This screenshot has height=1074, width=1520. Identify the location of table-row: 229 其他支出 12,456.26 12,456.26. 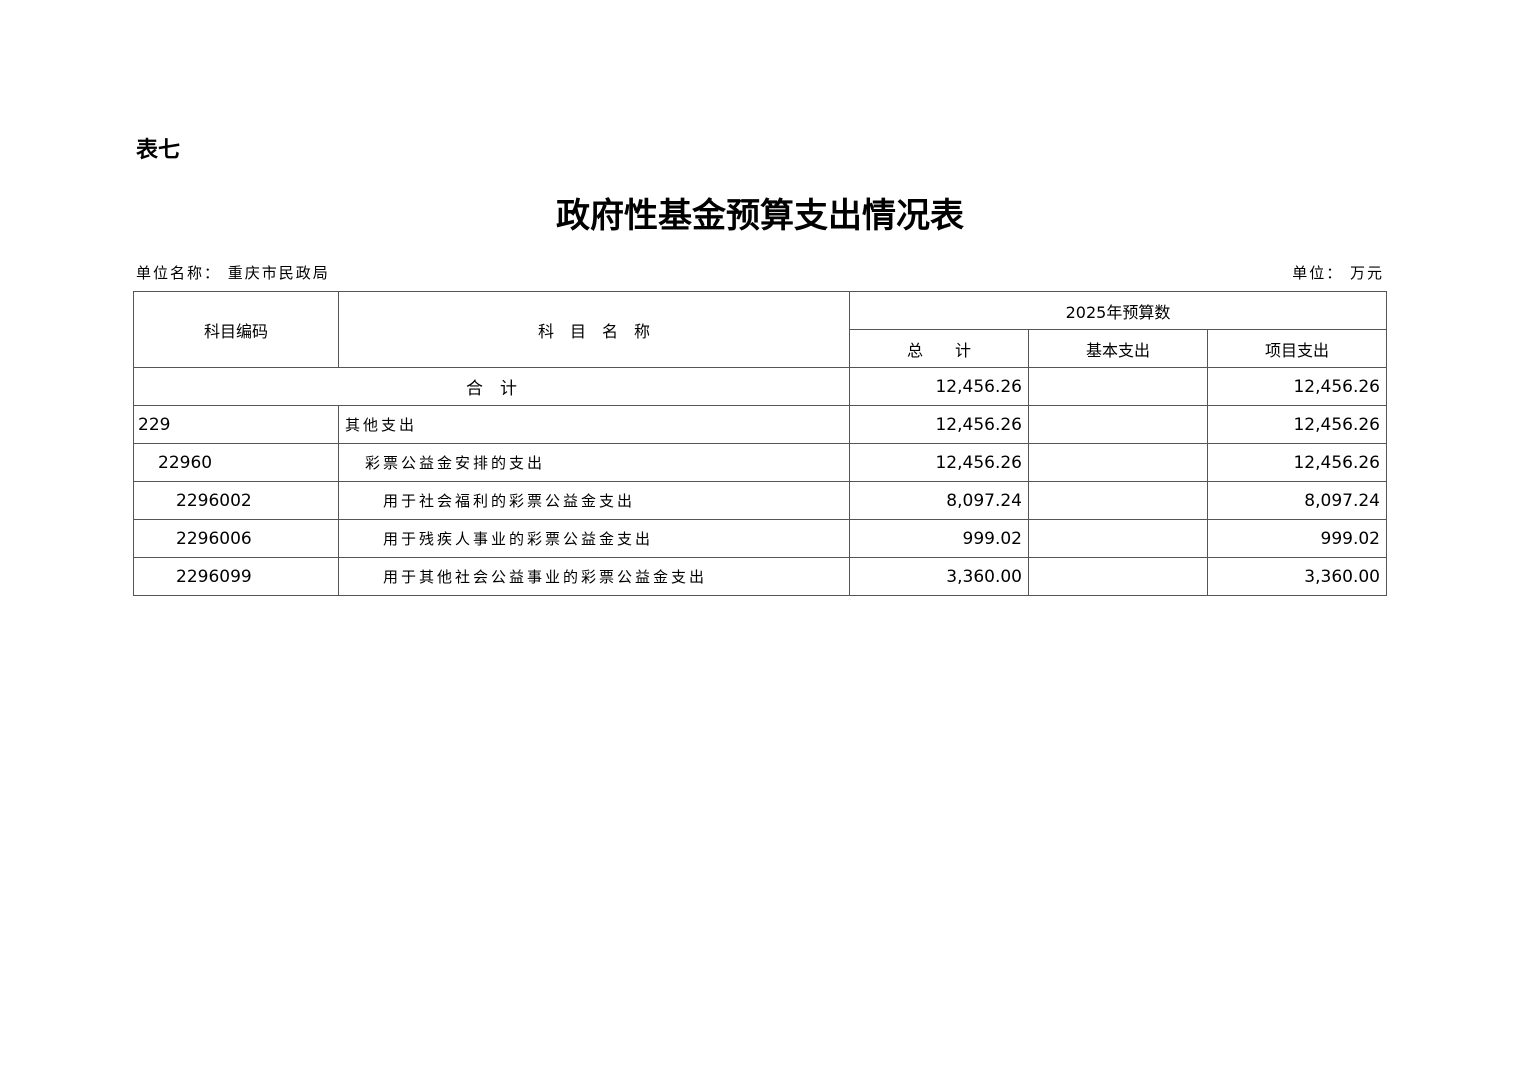
(760, 424).